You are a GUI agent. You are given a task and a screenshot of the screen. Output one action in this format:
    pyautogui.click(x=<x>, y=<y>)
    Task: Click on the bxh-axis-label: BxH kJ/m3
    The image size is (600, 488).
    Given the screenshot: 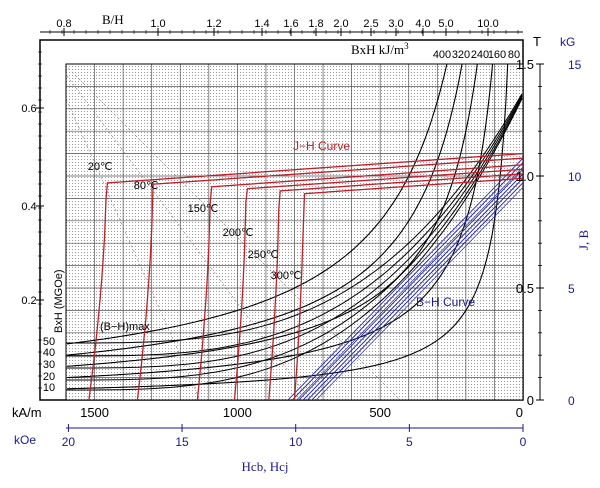 What is the action you would take?
    pyautogui.click(x=380, y=49)
    